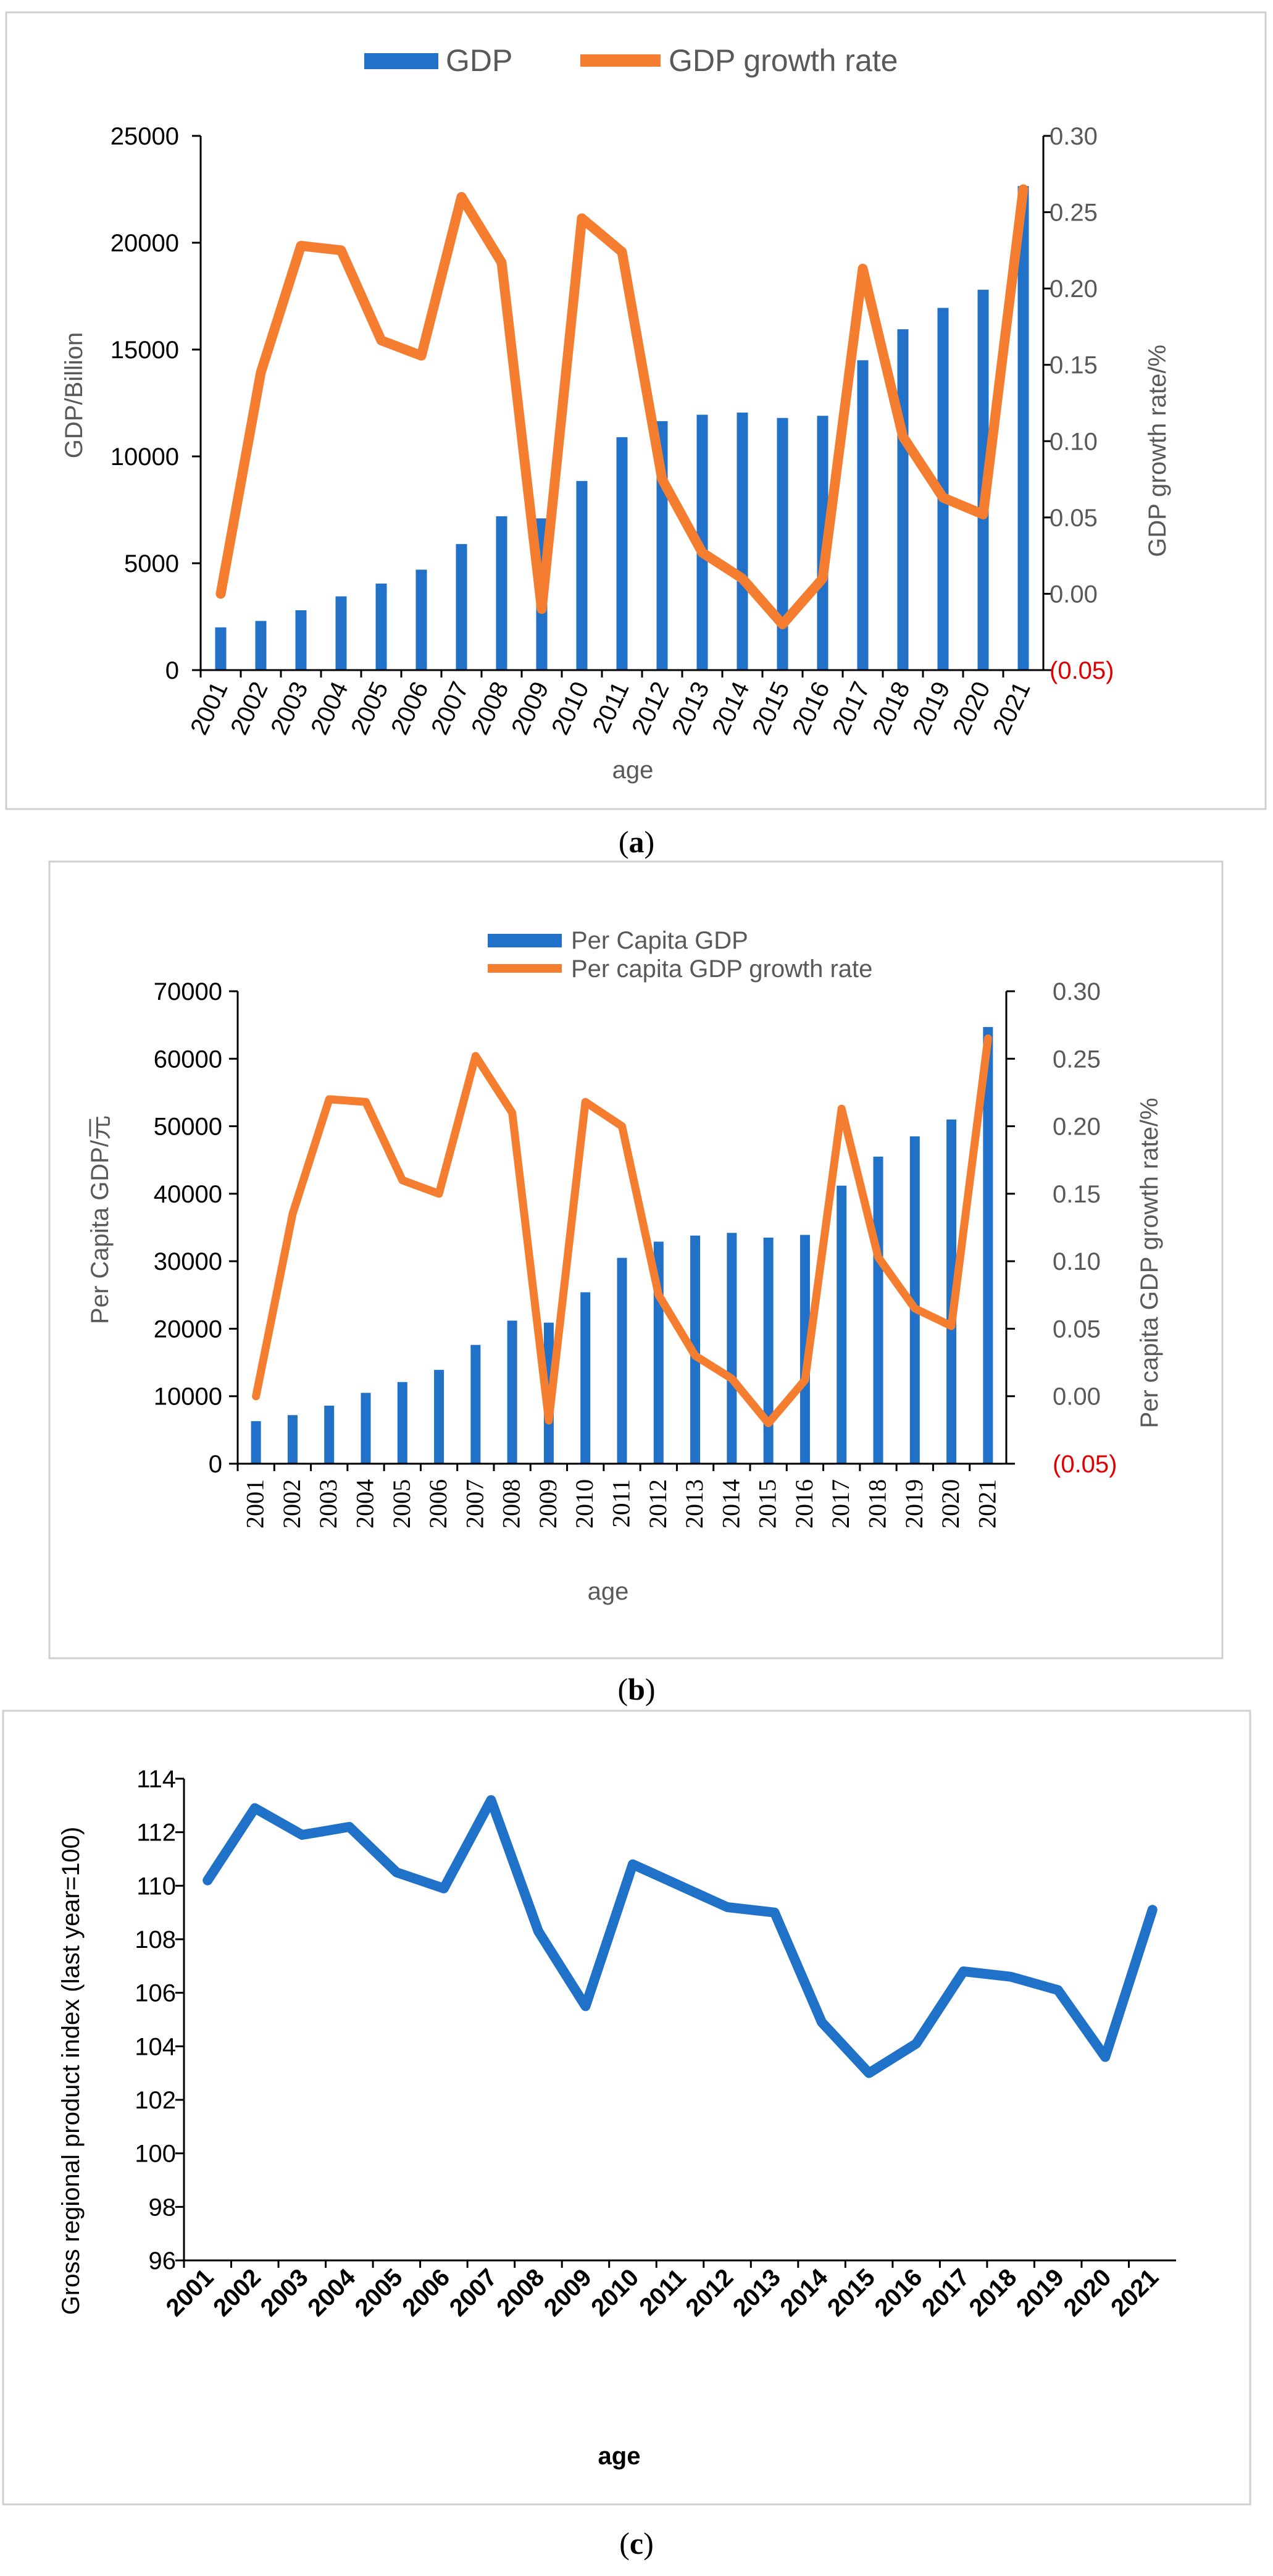 The width and height of the screenshot is (1273, 2576). I want to click on panel-b-bar-2014, so click(732, 1349).